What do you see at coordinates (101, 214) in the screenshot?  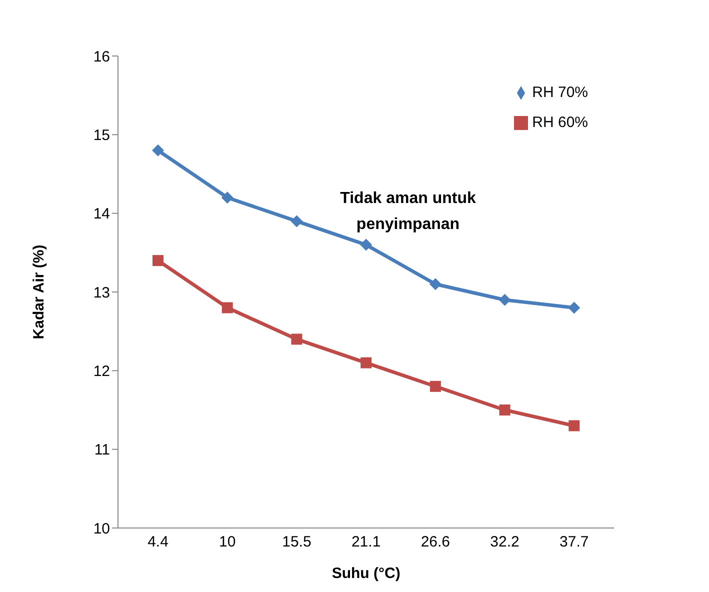 I see `y-tick-label: 14` at bounding box center [101, 214].